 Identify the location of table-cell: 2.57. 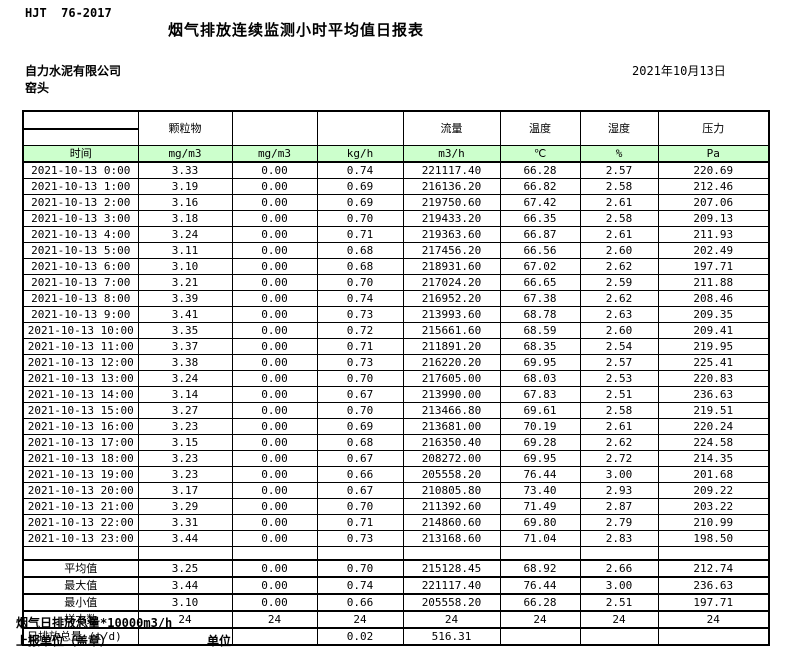
(619, 170).